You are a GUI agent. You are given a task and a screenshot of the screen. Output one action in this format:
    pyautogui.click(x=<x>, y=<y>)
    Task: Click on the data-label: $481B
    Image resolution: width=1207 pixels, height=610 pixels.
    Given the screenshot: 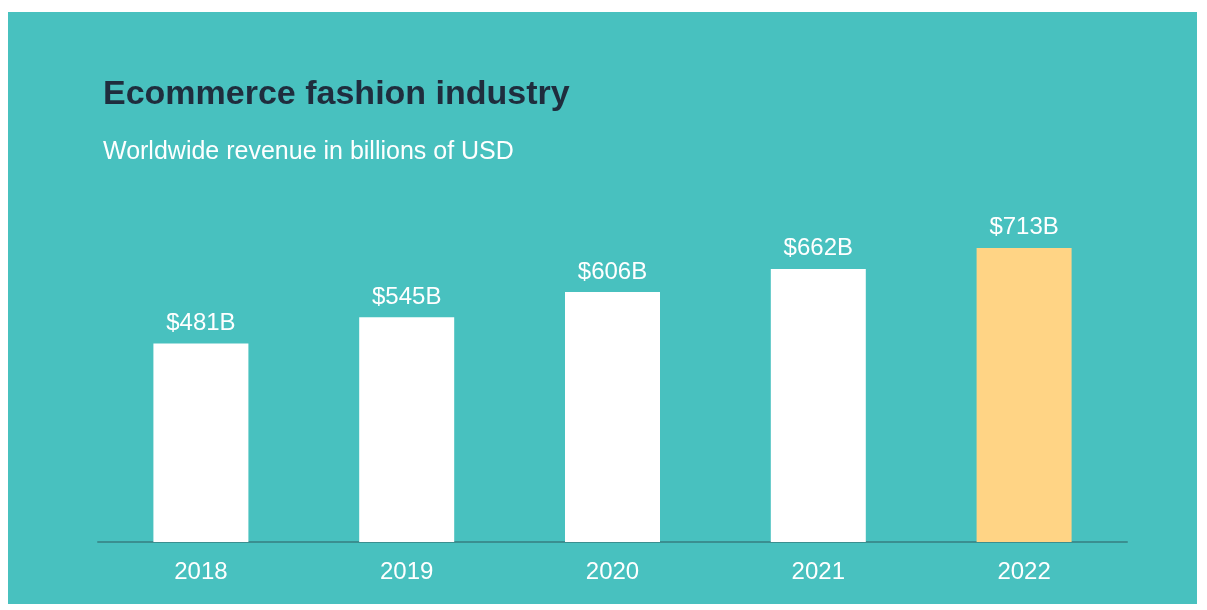 What is the action you would take?
    pyautogui.click(x=201, y=322)
    